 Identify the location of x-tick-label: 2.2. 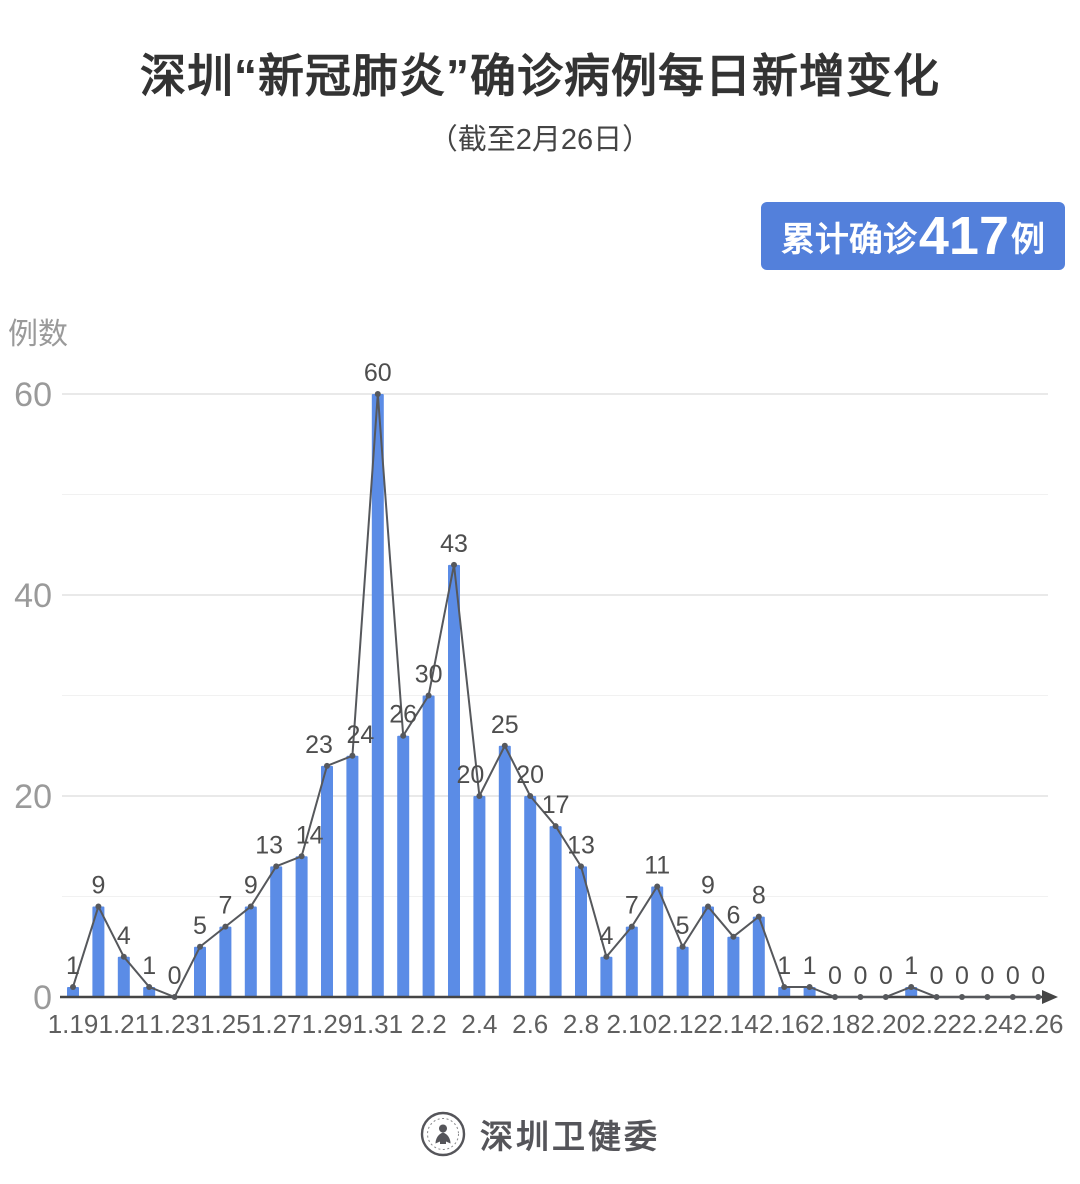
(429, 1024).